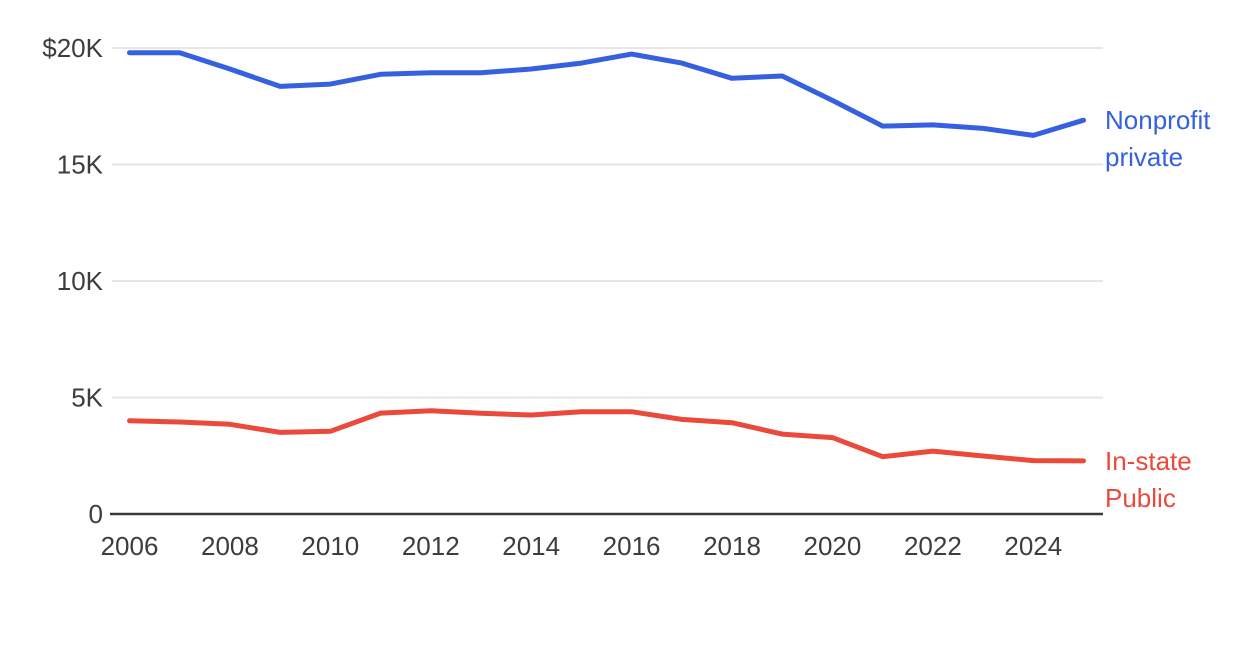 This screenshot has height=660, width=1260. Describe the element at coordinates (1140, 498) in the screenshot. I see `series-label-line: Public` at that location.